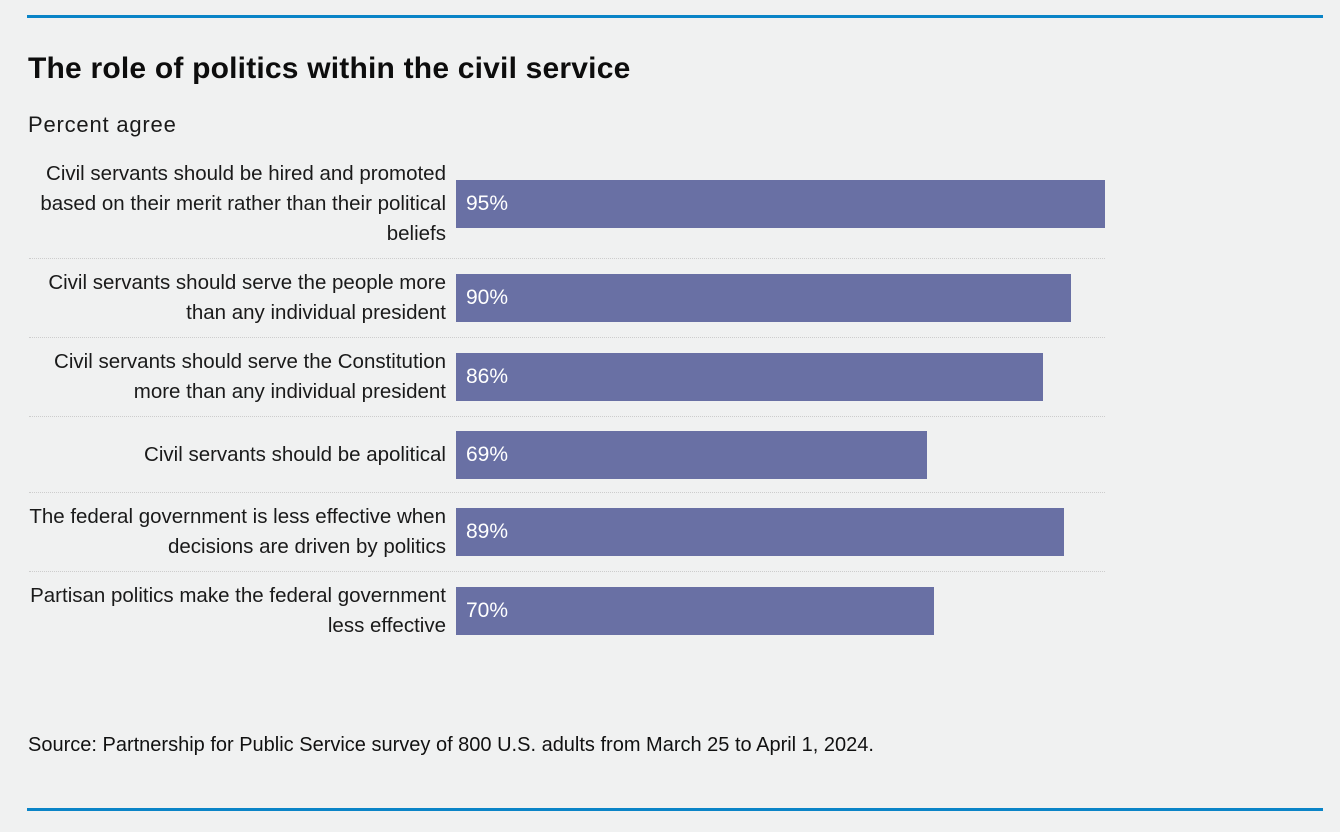 This screenshot has height=832, width=1340. What do you see at coordinates (487, 610) in the screenshot?
I see `bar-value-label: 70%` at bounding box center [487, 610].